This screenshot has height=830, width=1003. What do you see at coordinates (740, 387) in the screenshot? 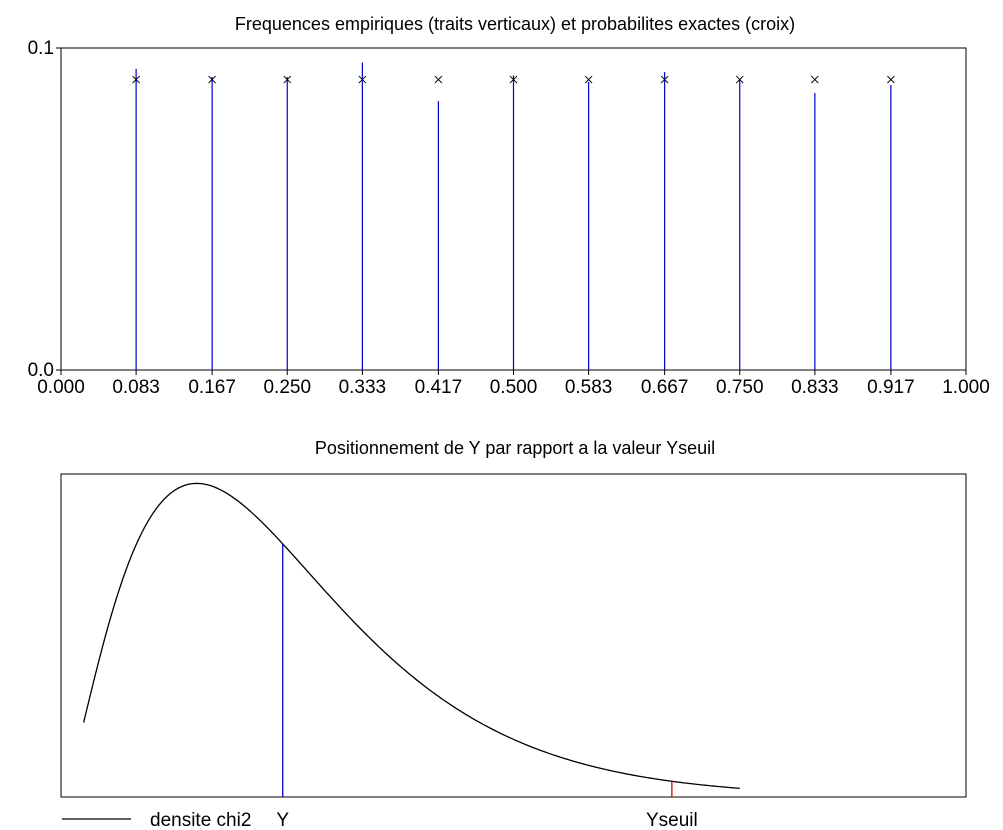
I see `x-tick-label: 0.750` at bounding box center [740, 387].